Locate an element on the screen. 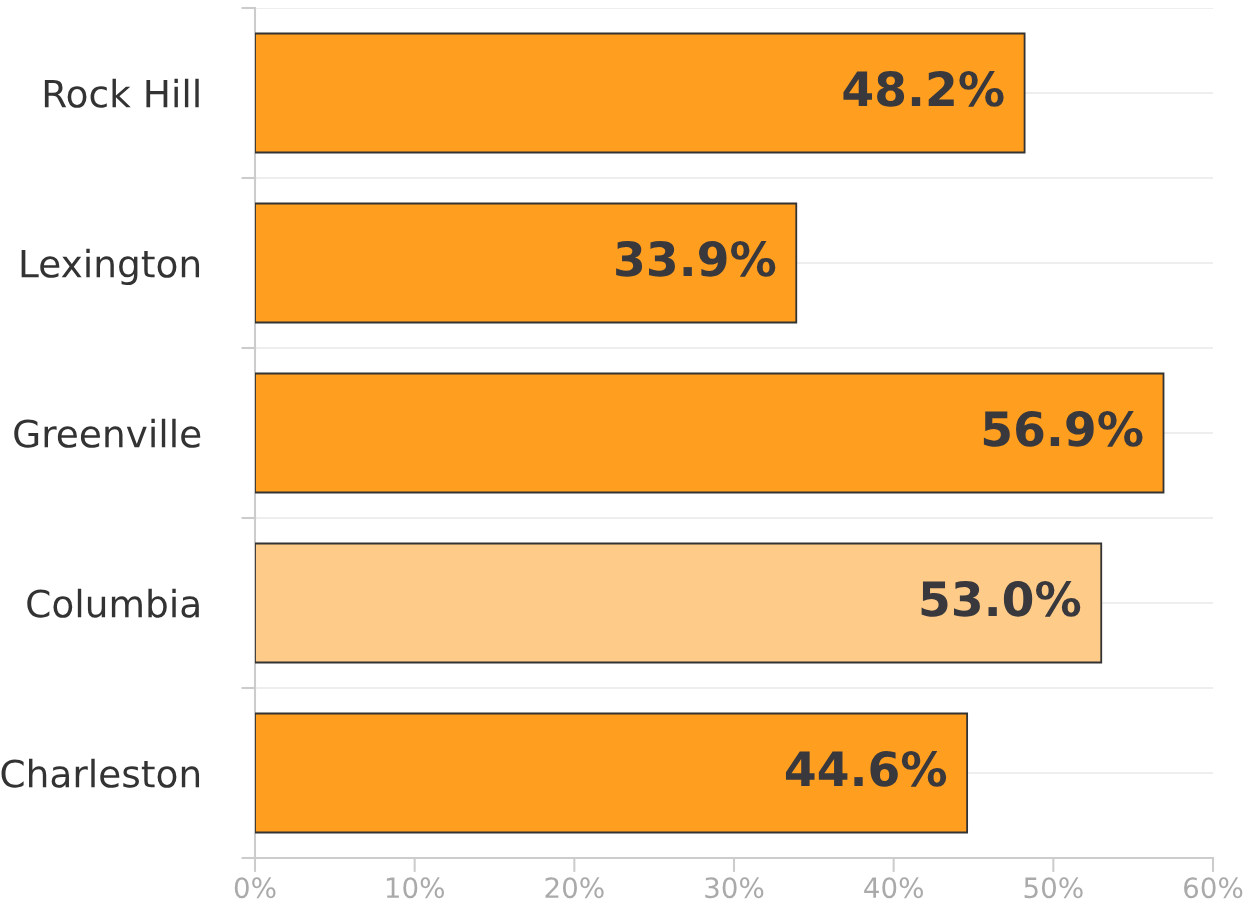  x-tick-label: 20% is located at coordinates (574, 888).